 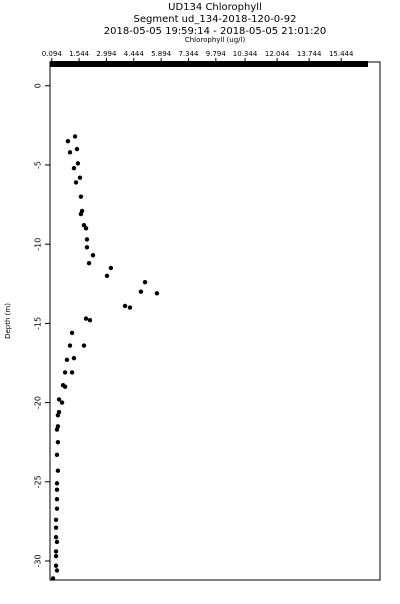 I want to click on x-tick-label: 9.794, so click(x=216, y=54).